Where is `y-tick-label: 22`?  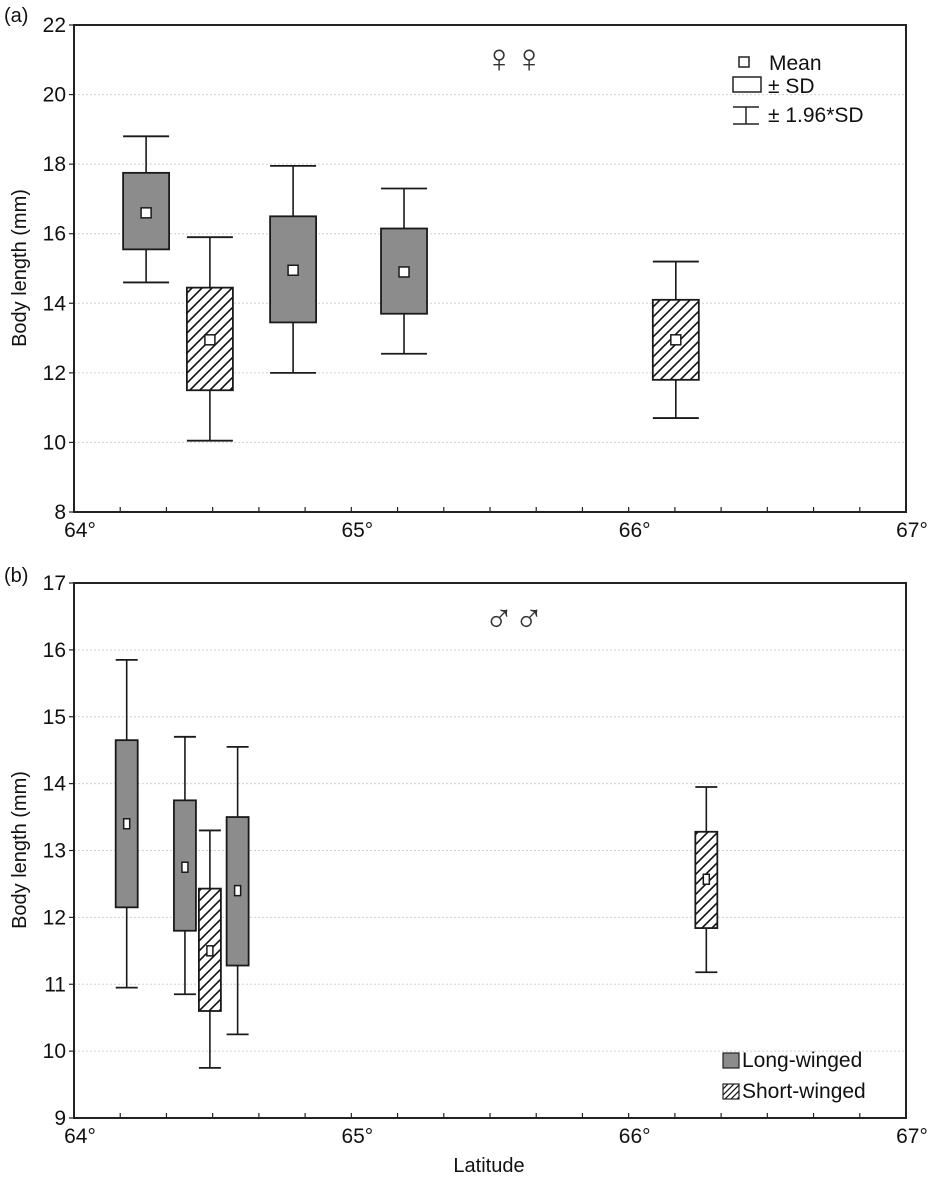
y-tick-label: 22 is located at coordinates (54, 25).